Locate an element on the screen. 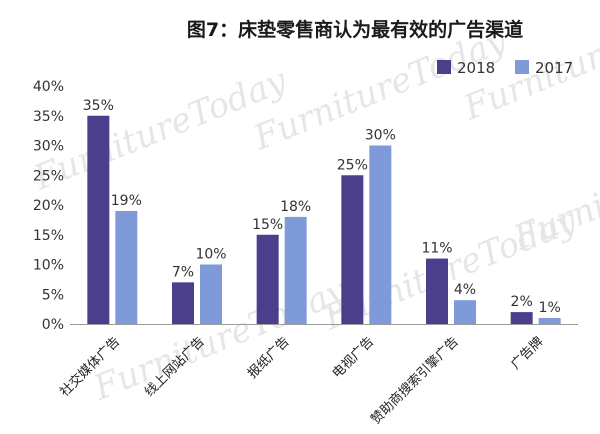 The image size is (600, 434). data-label: 30% is located at coordinates (380, 136).